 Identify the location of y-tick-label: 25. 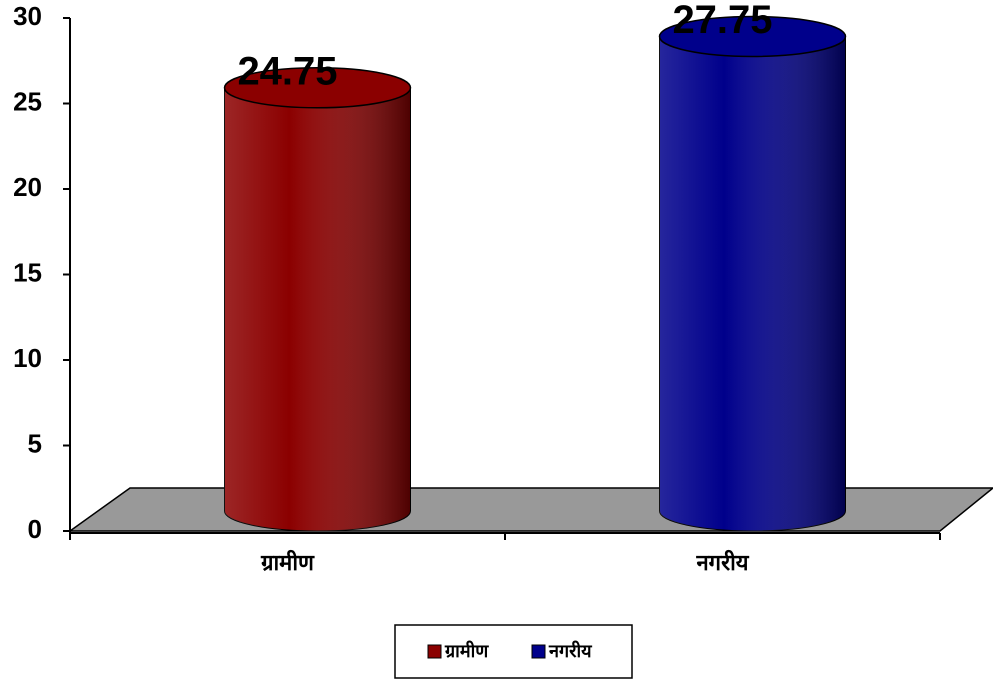
(27, 101).